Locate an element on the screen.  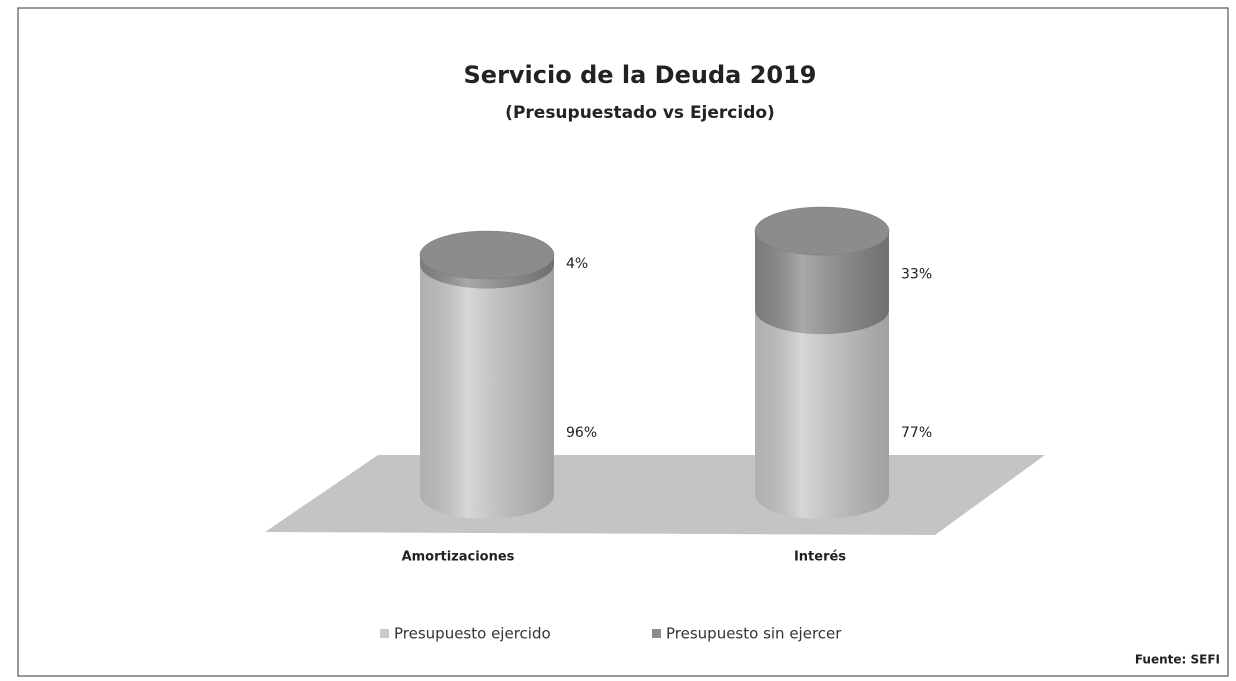
data-label: 77% is located at coordinates (916, 433).